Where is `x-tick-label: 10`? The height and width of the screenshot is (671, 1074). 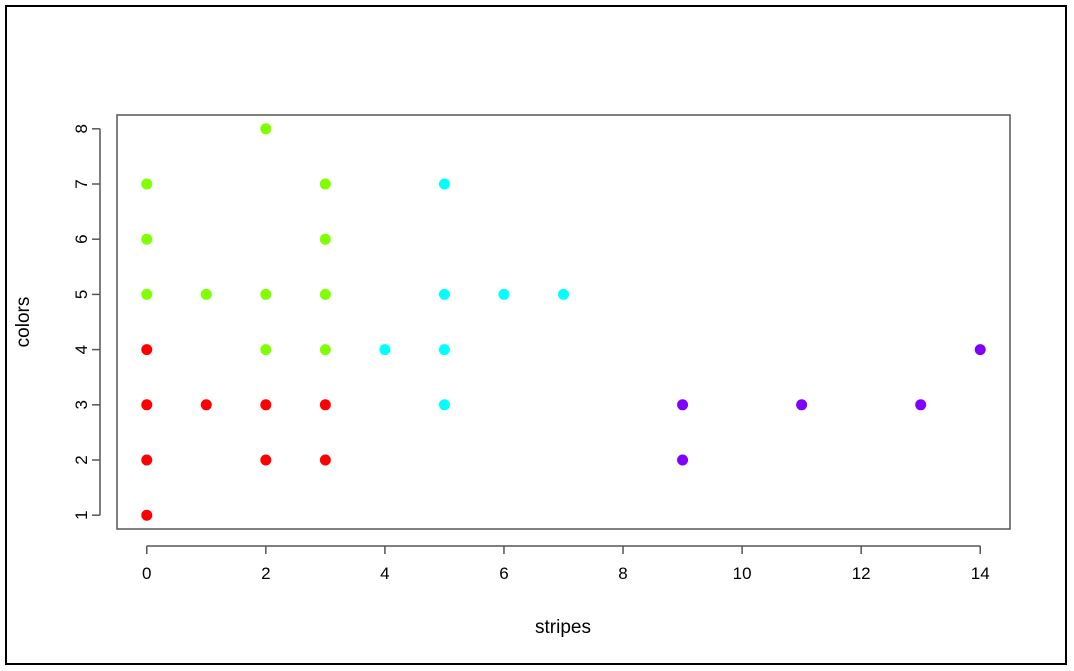 x-tick-label: 10 is located at coordinates (742, 573).